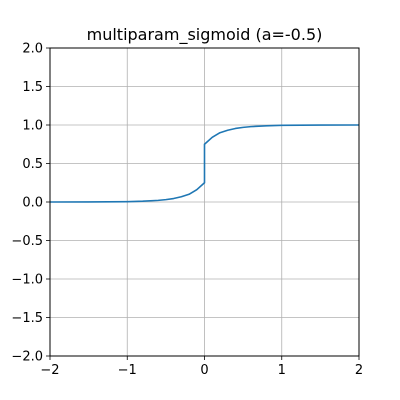 The height and width of the screenshot is (400, 400). I want to click on x-tick-label: −1, so click(127, 370).